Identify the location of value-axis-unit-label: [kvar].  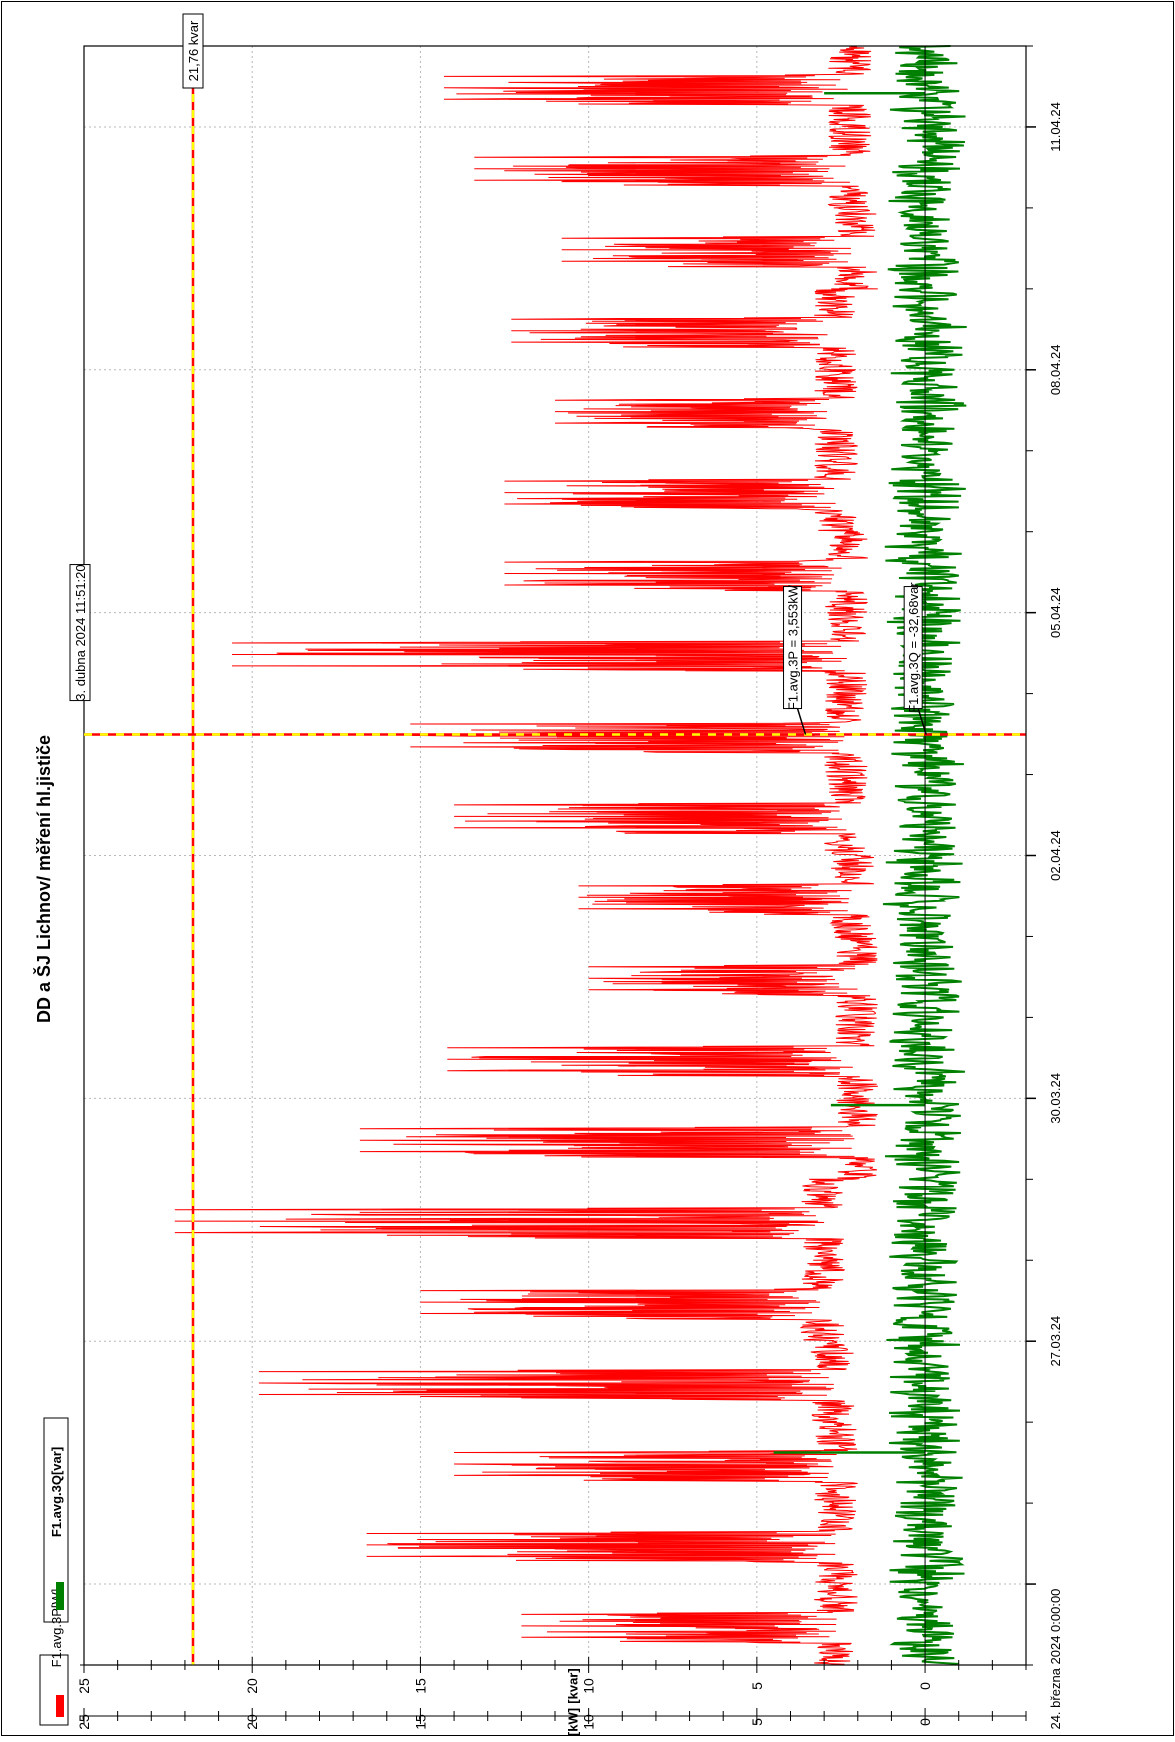
(573, 1685).